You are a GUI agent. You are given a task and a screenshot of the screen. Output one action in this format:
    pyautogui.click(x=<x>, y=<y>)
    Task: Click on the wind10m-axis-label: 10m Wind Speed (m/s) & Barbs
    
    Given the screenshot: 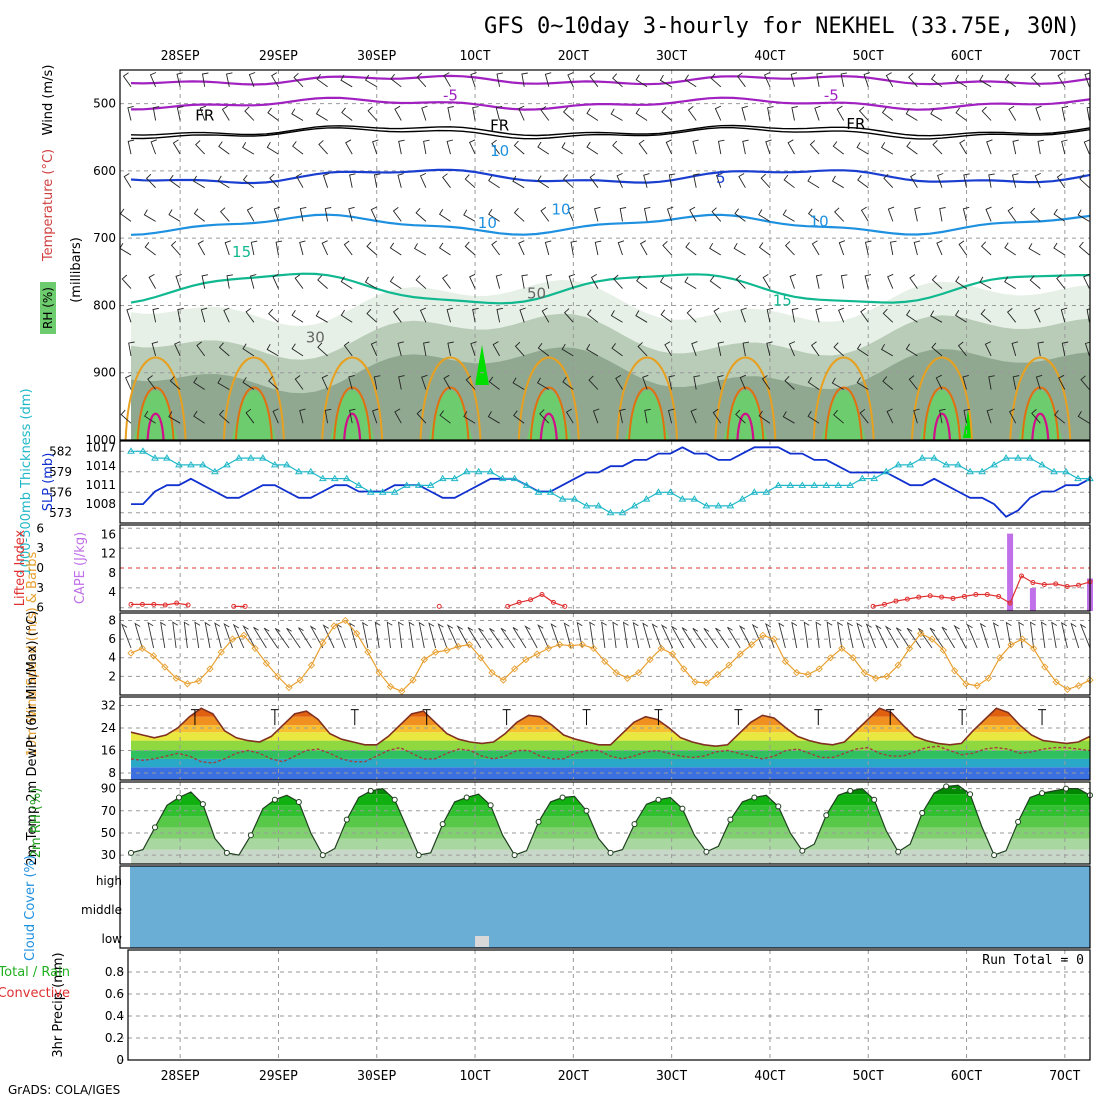 What is the action you would take?
    pyautogui.click(x=32, y=653)
    